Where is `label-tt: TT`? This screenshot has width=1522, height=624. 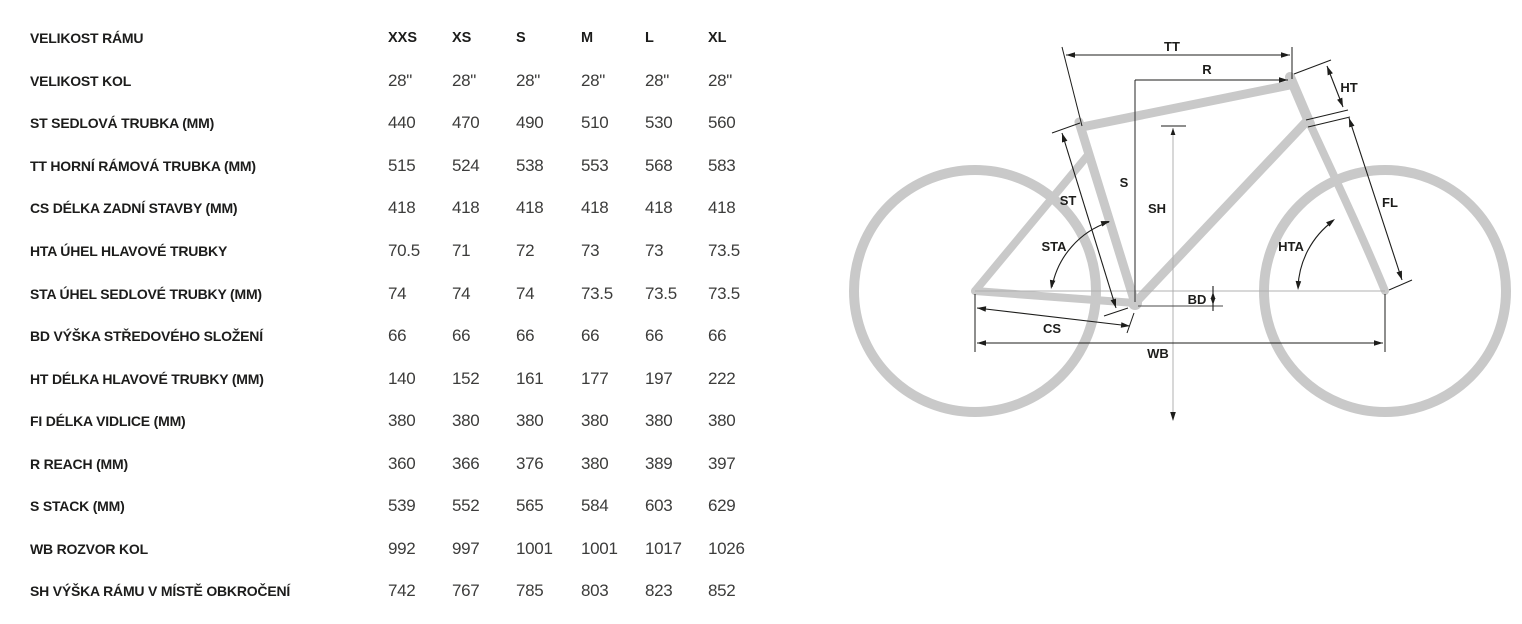 label-tt: TT is located at coordinates (1172, 46).